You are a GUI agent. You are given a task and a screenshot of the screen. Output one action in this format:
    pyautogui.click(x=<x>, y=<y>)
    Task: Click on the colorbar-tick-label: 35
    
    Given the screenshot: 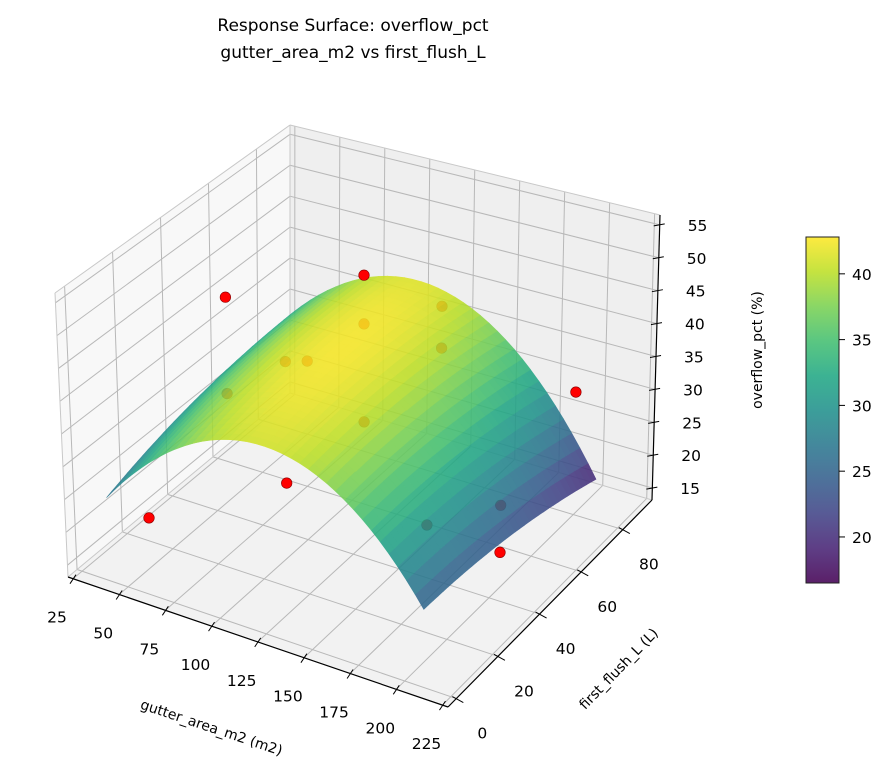 What is the action you would take?
    pyautogui.click(x=862, y=341)
    